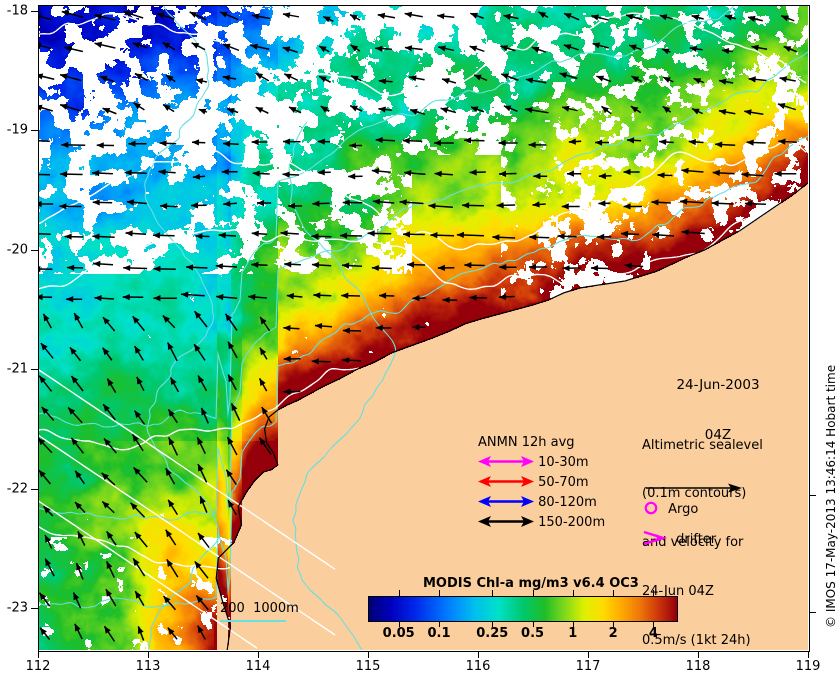 The height and width of the screenshot is (680, 840). I want to click on altimetry-line-3: 24-Jun 04Z, so click(678, 591).